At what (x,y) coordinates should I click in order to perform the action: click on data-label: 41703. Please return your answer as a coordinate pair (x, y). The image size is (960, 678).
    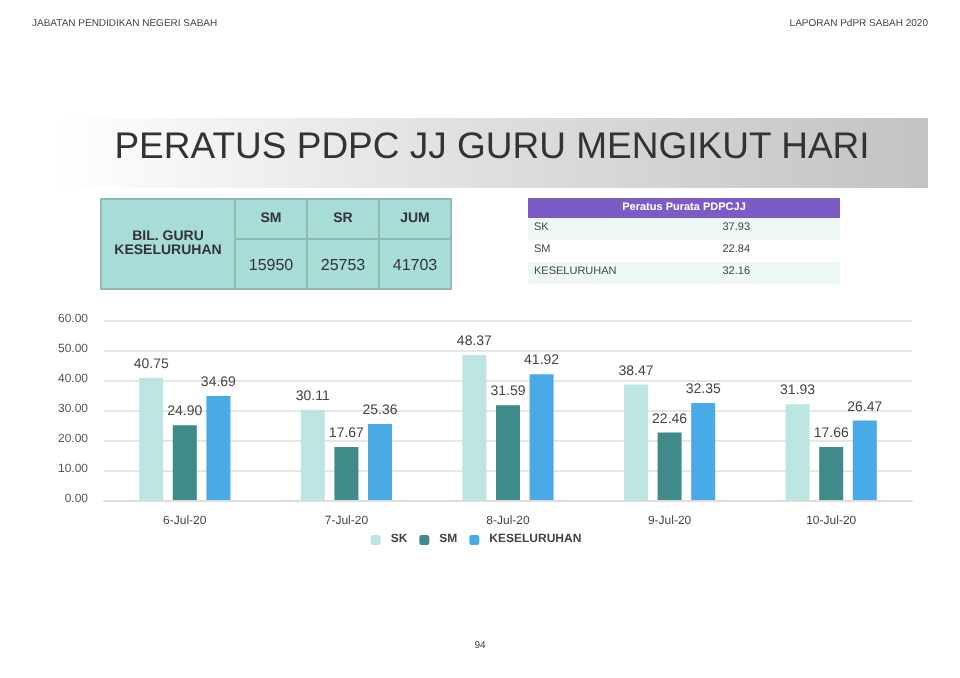
    Looking at the image, I should click on (415, 264).